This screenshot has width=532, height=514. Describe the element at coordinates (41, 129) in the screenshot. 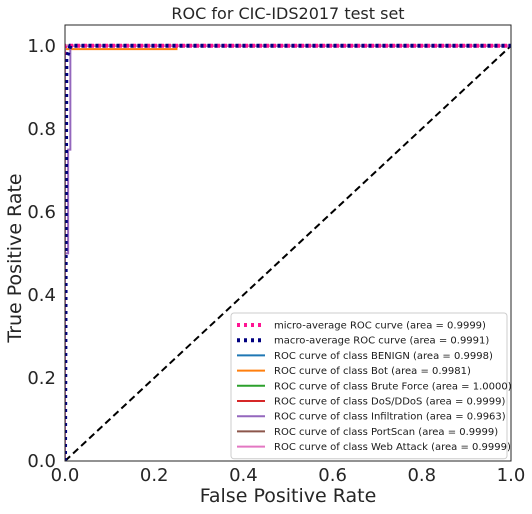

I see `y-tick-label: 0.8` at that location.